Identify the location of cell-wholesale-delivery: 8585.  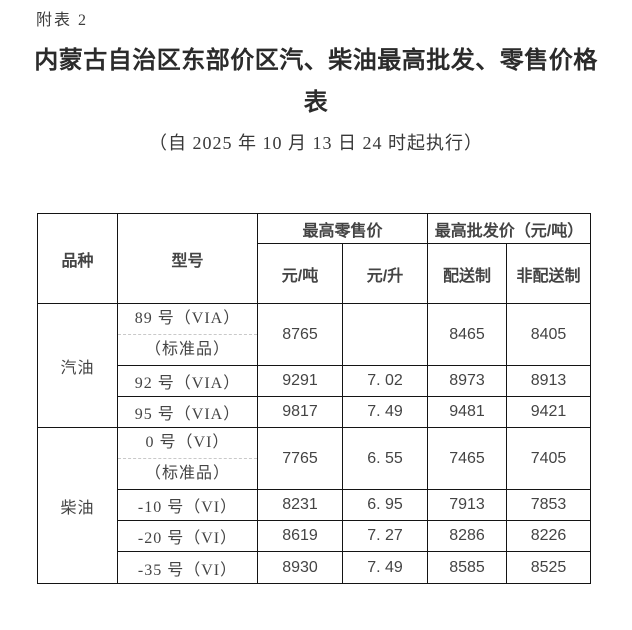
(467, 567).